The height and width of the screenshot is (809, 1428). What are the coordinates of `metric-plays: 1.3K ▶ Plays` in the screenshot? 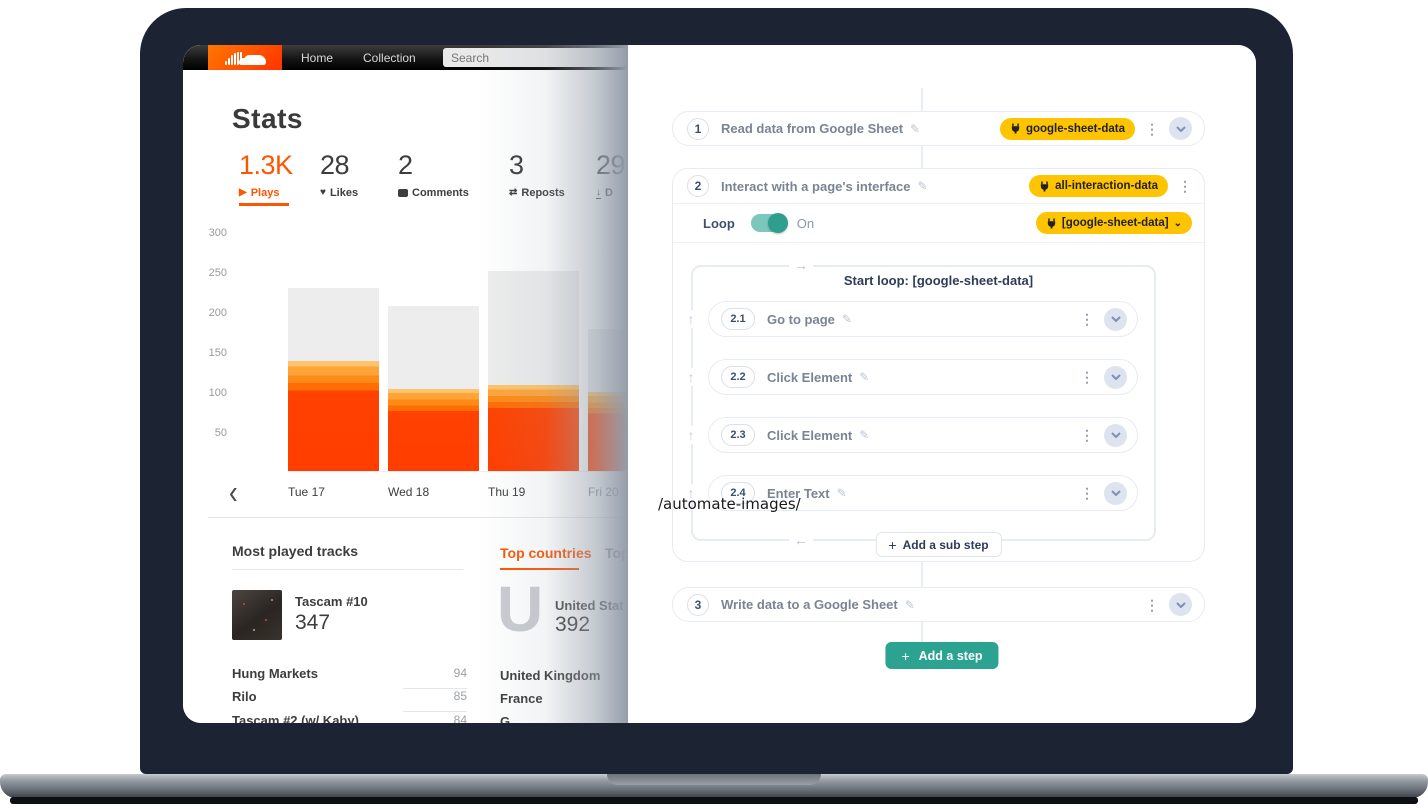 It's located at (266, 178).